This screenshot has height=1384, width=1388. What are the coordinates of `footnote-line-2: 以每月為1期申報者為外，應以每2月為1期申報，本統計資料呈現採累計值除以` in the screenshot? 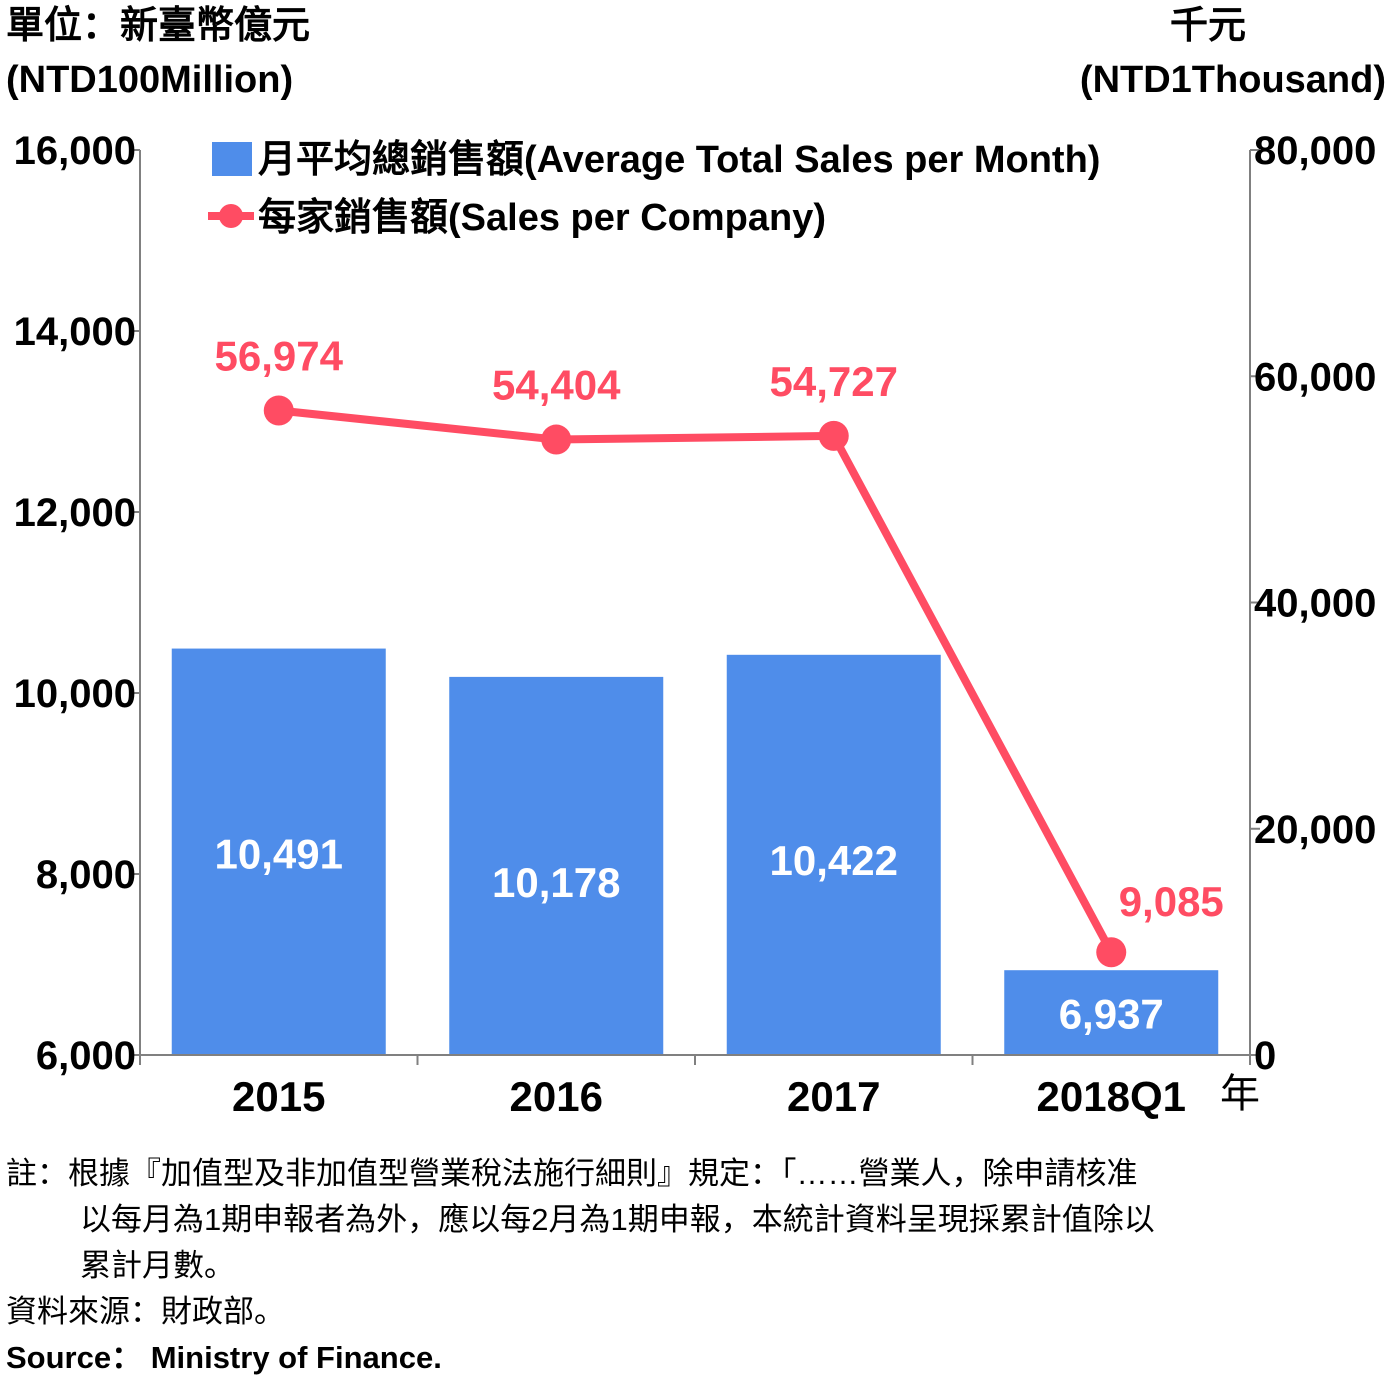 It's located at (617, 1219).